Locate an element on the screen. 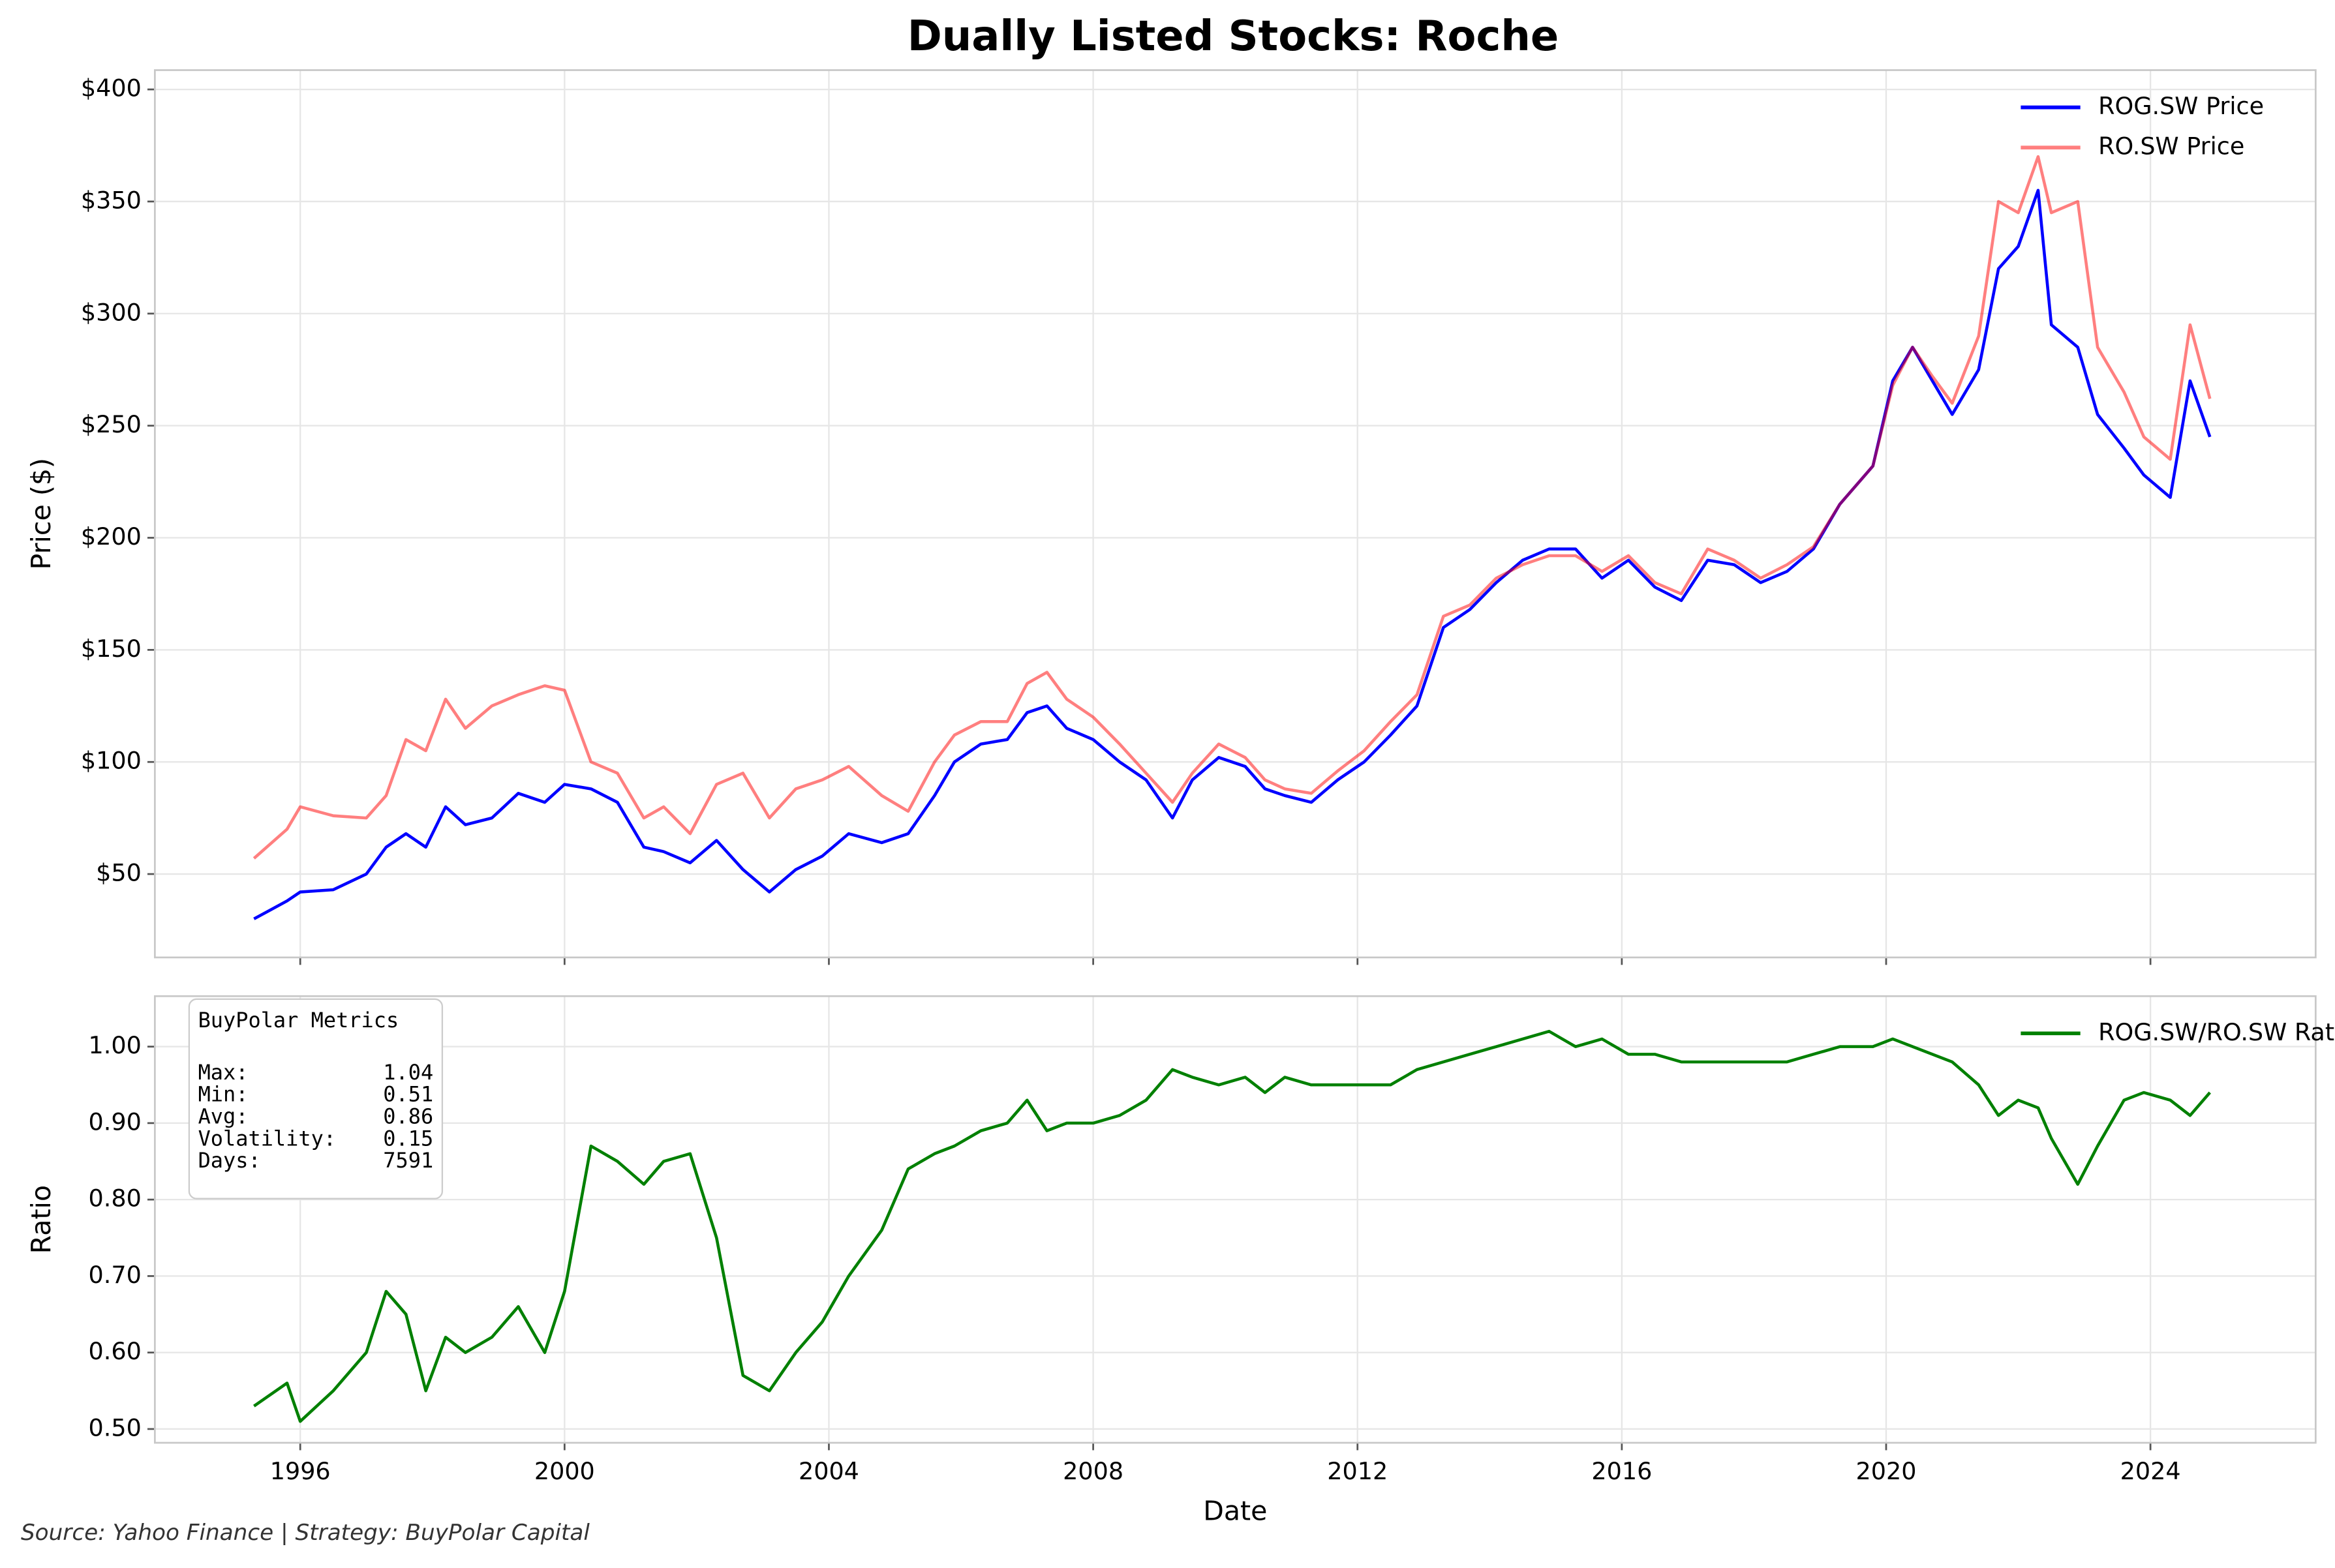 This screenshot has height=1568, width=2335. legend-label: ROG.SW Price is located at coordinates (2181, 106).